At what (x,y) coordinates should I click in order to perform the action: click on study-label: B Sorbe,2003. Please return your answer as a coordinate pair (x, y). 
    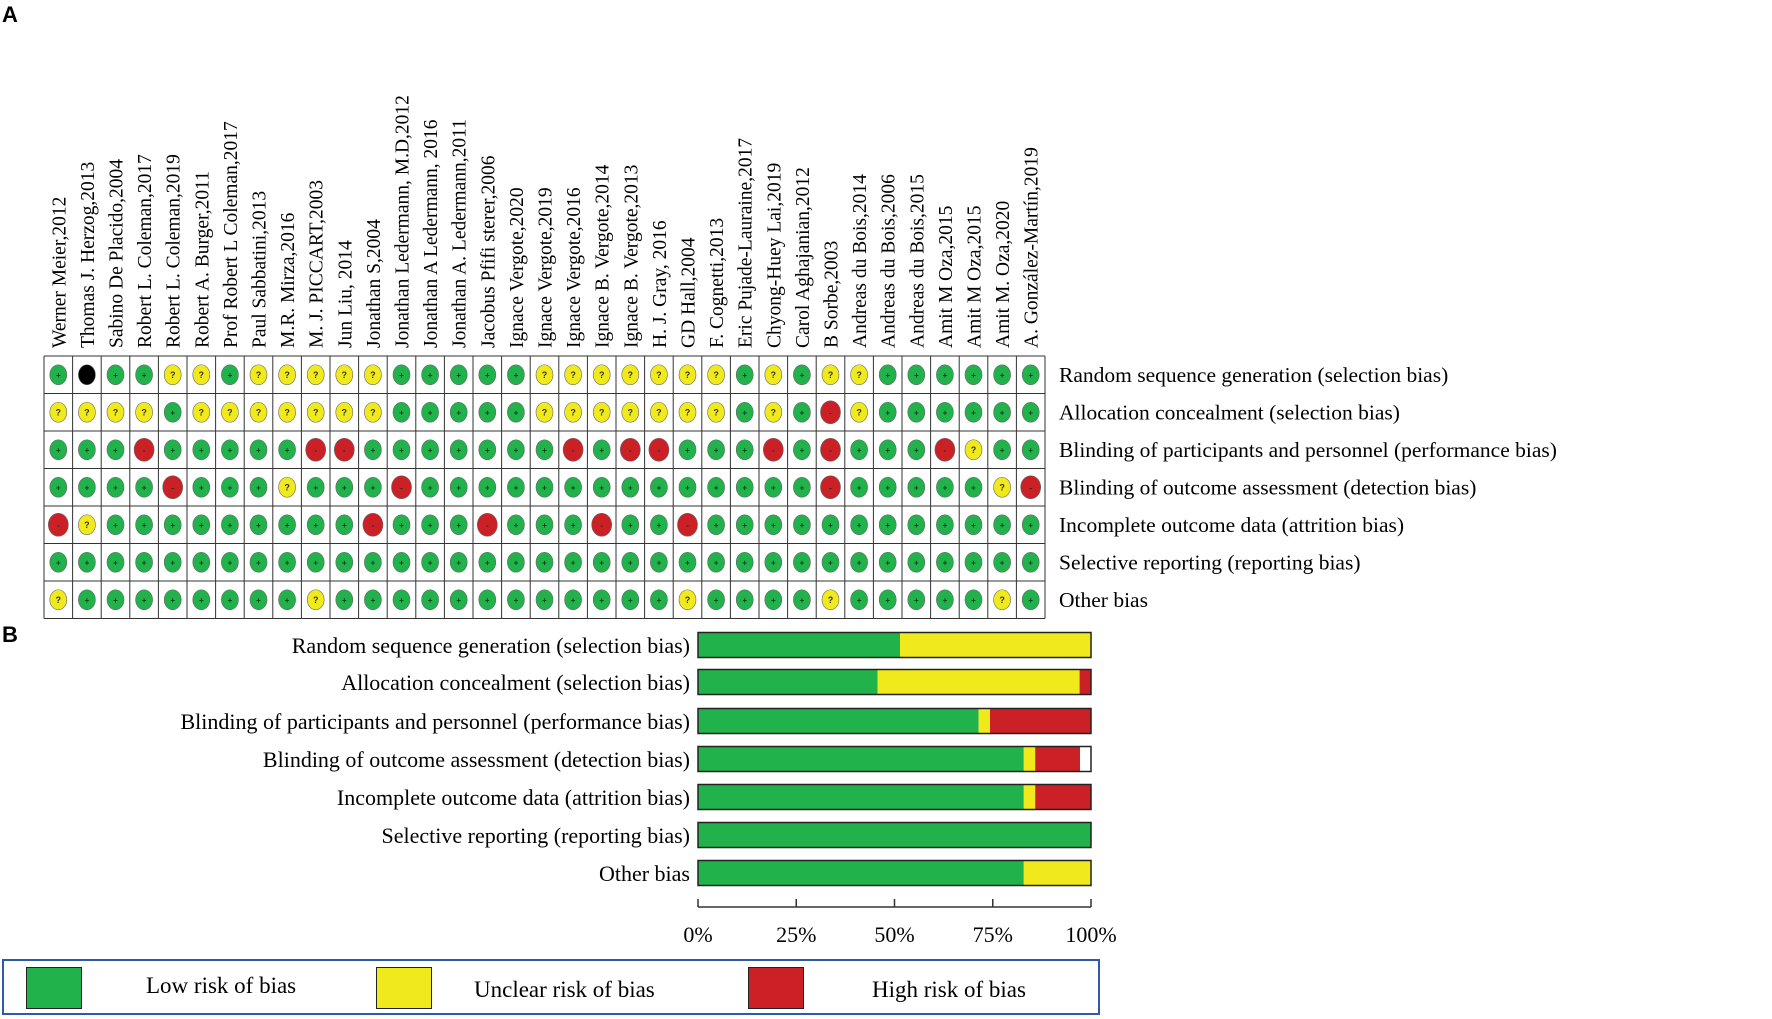
    Looking at the image, I should click on (832, 294).